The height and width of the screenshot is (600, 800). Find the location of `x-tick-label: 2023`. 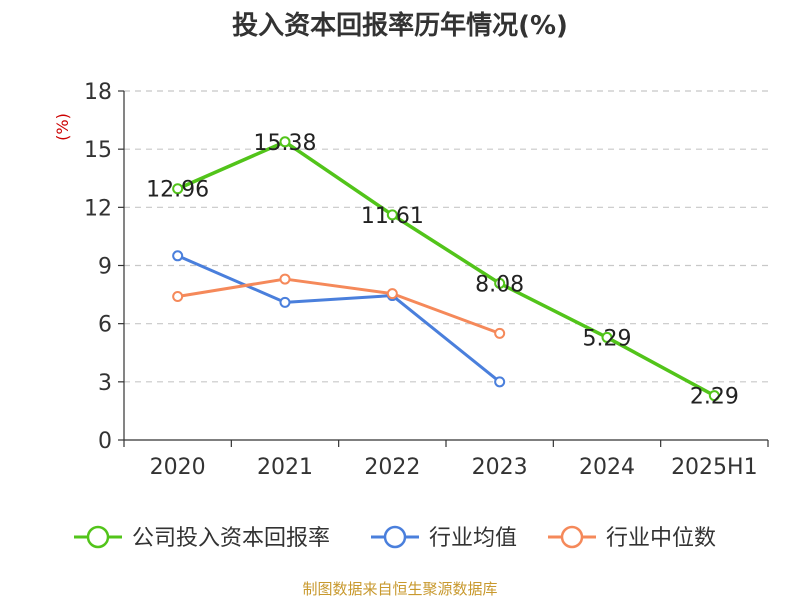

x-tick-label: 2023 is located at coordinates (500, 467).